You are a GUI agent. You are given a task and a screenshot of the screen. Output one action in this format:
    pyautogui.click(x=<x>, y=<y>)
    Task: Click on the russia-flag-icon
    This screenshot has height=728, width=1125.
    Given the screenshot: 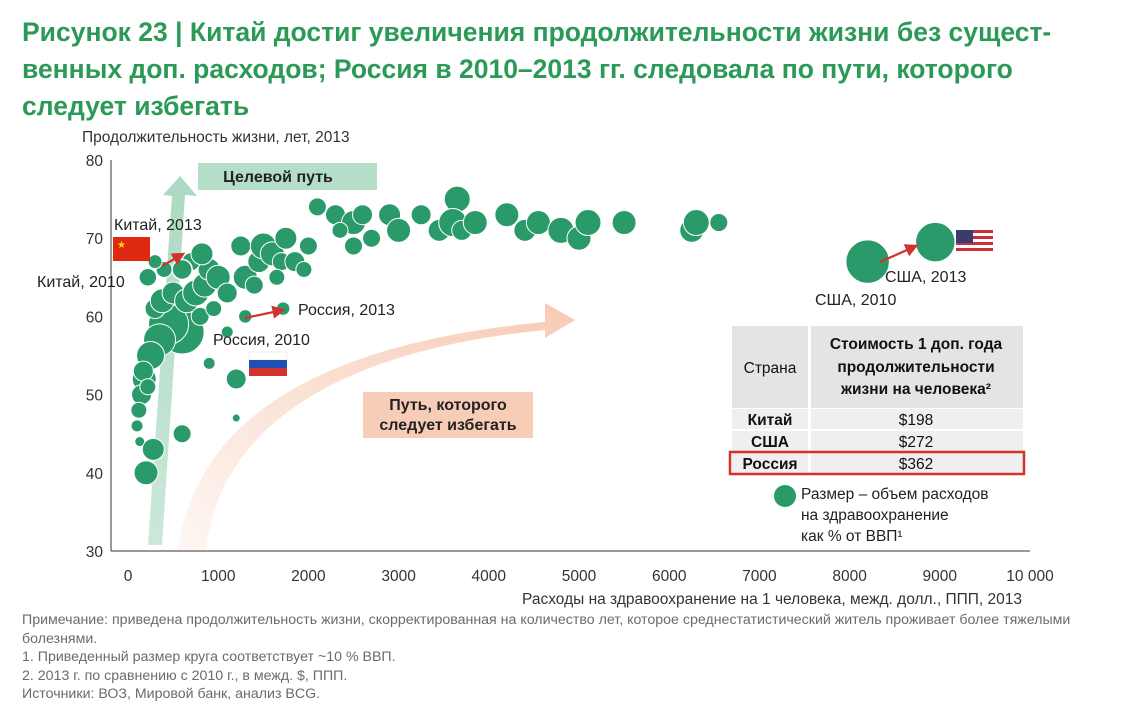 What is the action you would take?
    pyautogui.click(x=268, y=363)
    